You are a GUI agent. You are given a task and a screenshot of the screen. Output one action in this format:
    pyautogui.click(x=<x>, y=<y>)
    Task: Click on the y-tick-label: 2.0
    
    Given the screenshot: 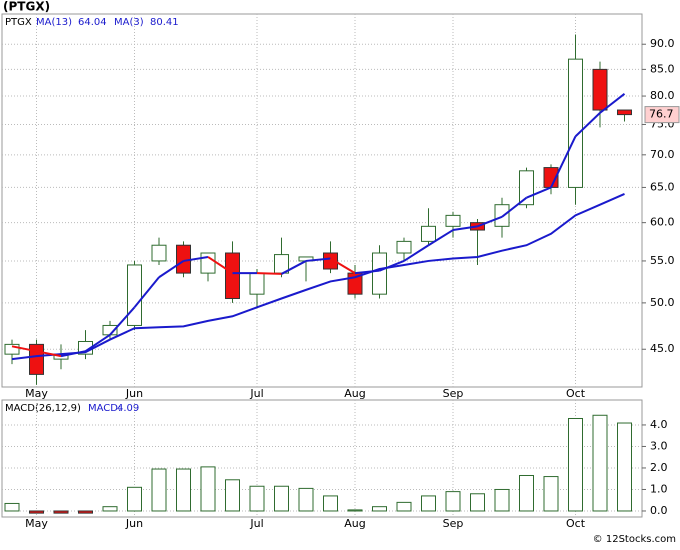 What is the action you would take?
    pyautogui.click(x=659, y=467)
    